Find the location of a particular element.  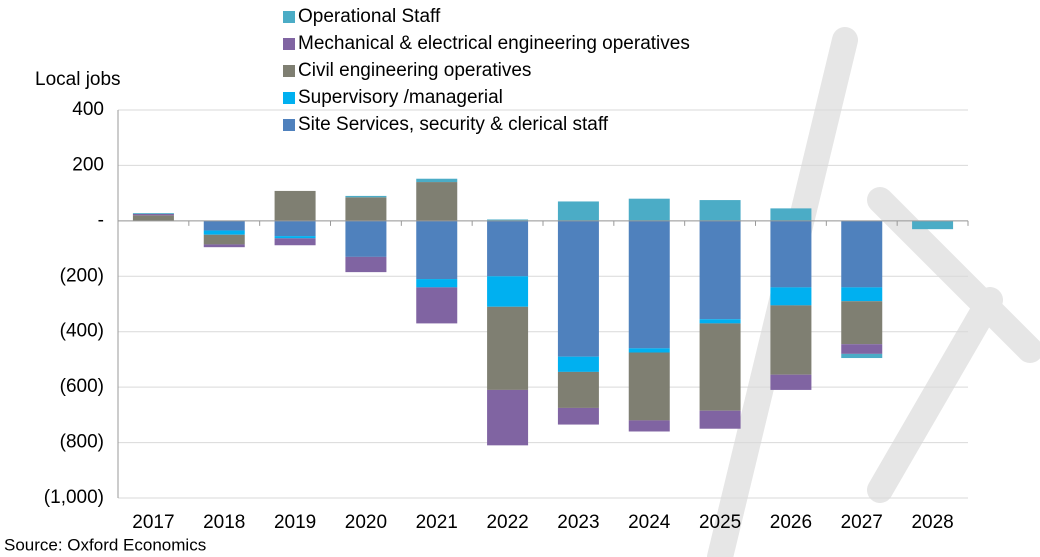

legend-label: Supervisory /managerial is located at coordinates (400, 97).